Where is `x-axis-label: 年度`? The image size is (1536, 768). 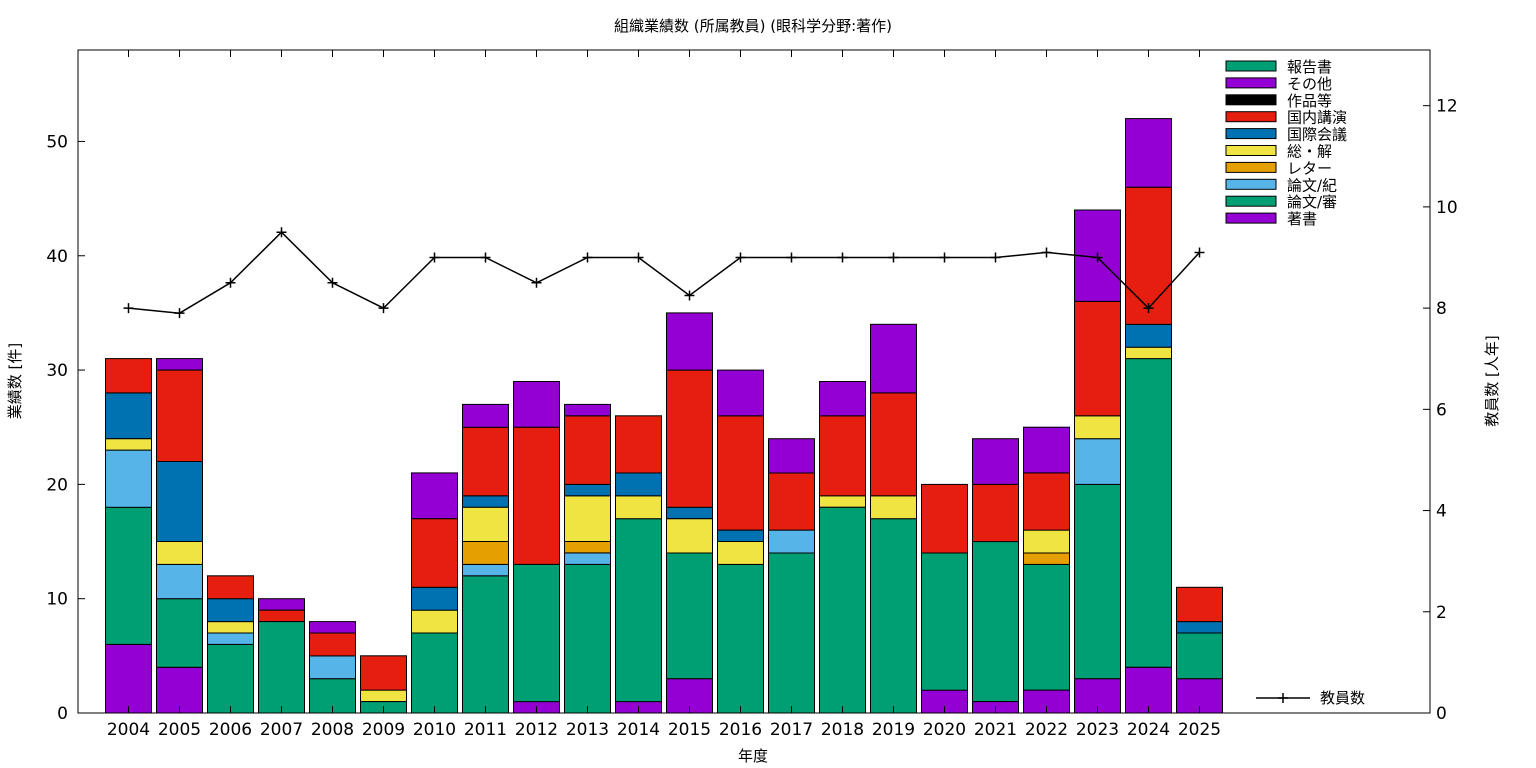 x-axis-label: 年度 is located at coordinates (753, 756).